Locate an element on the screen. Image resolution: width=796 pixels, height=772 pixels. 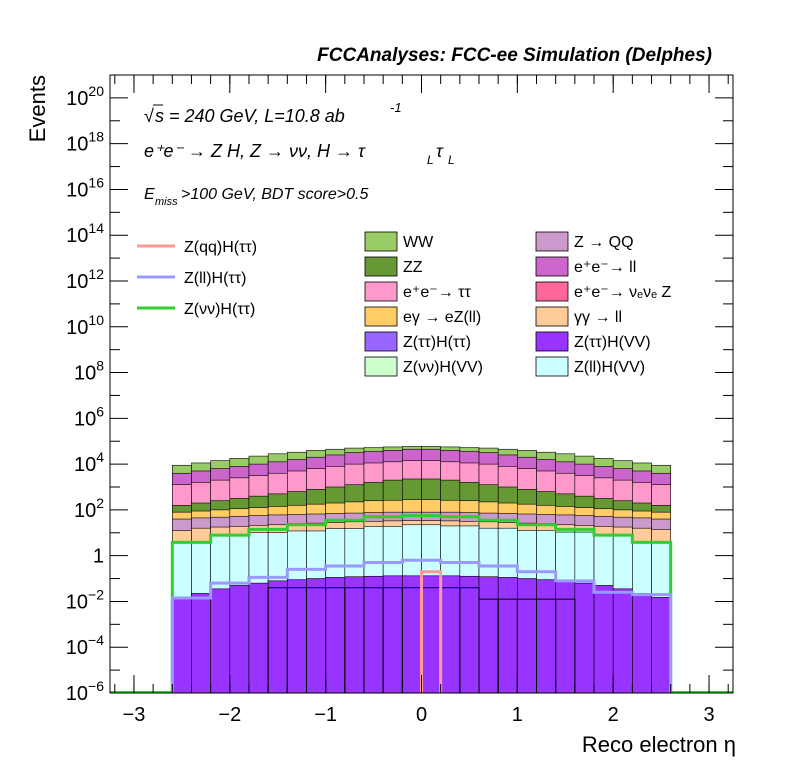
line-z-ll-h is located at coordinates (421, 625).